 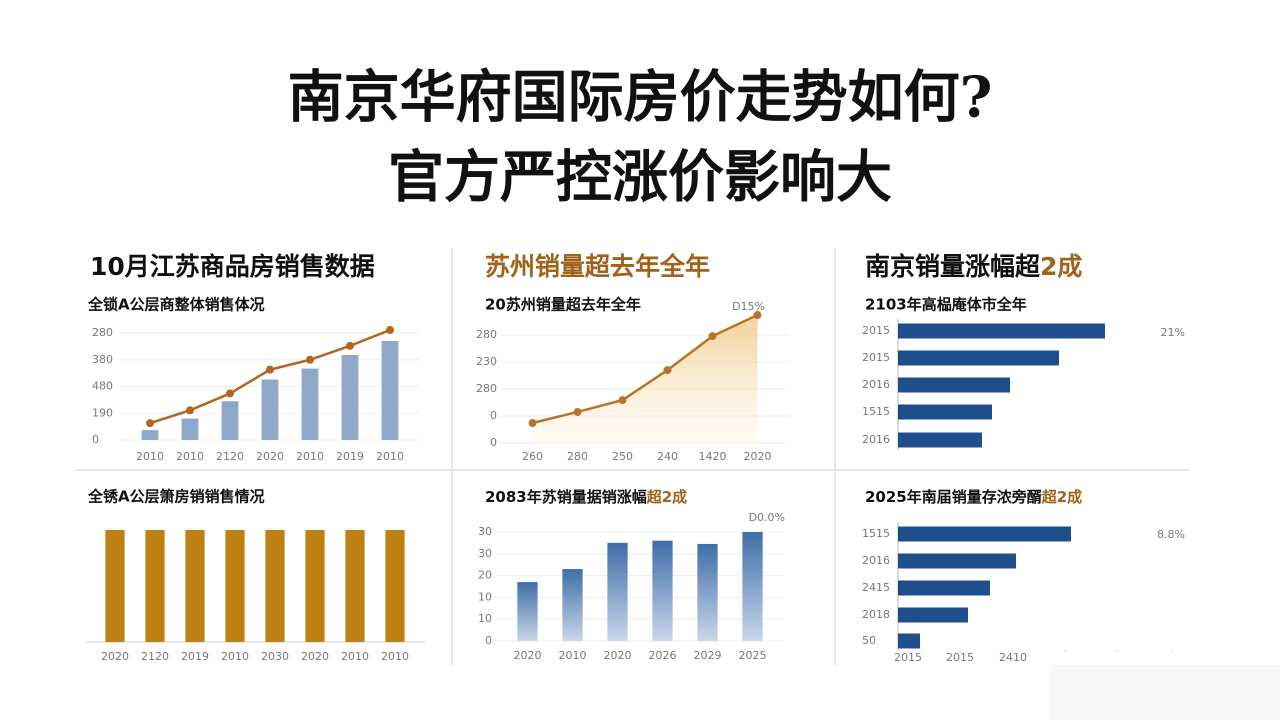 What do you see at coordinates (485, 575) in the screenshot?
I see `y-tick-label: 20` at bounding box center [485, 575].